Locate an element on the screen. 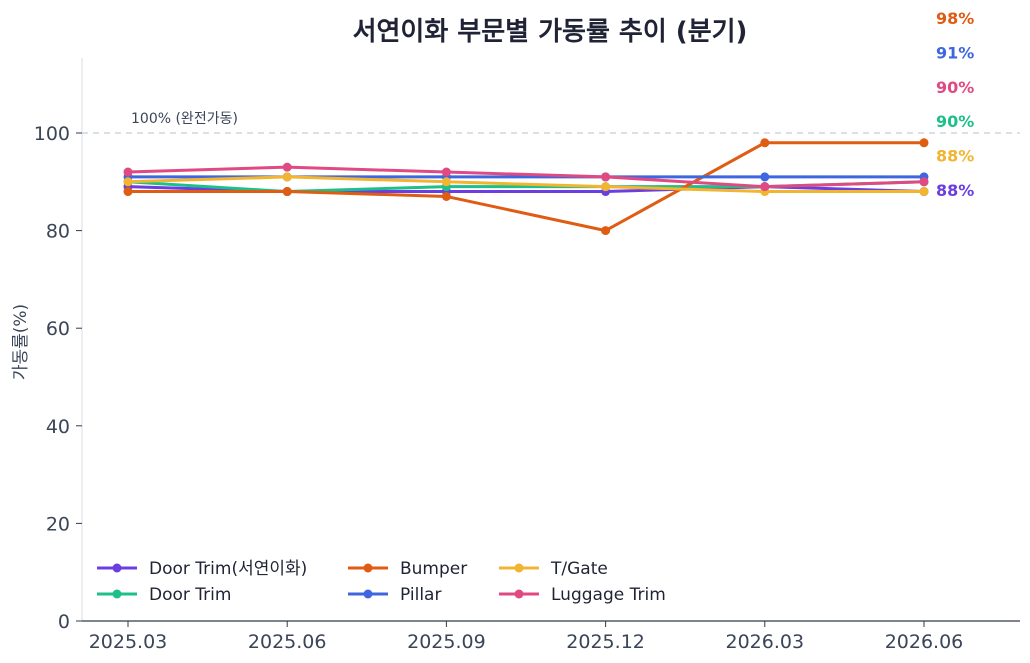 The width and height of the screenshot is (1030, 663). y-ticks: 0 20 40 60 80 100 is located at coordinates (58, 378).